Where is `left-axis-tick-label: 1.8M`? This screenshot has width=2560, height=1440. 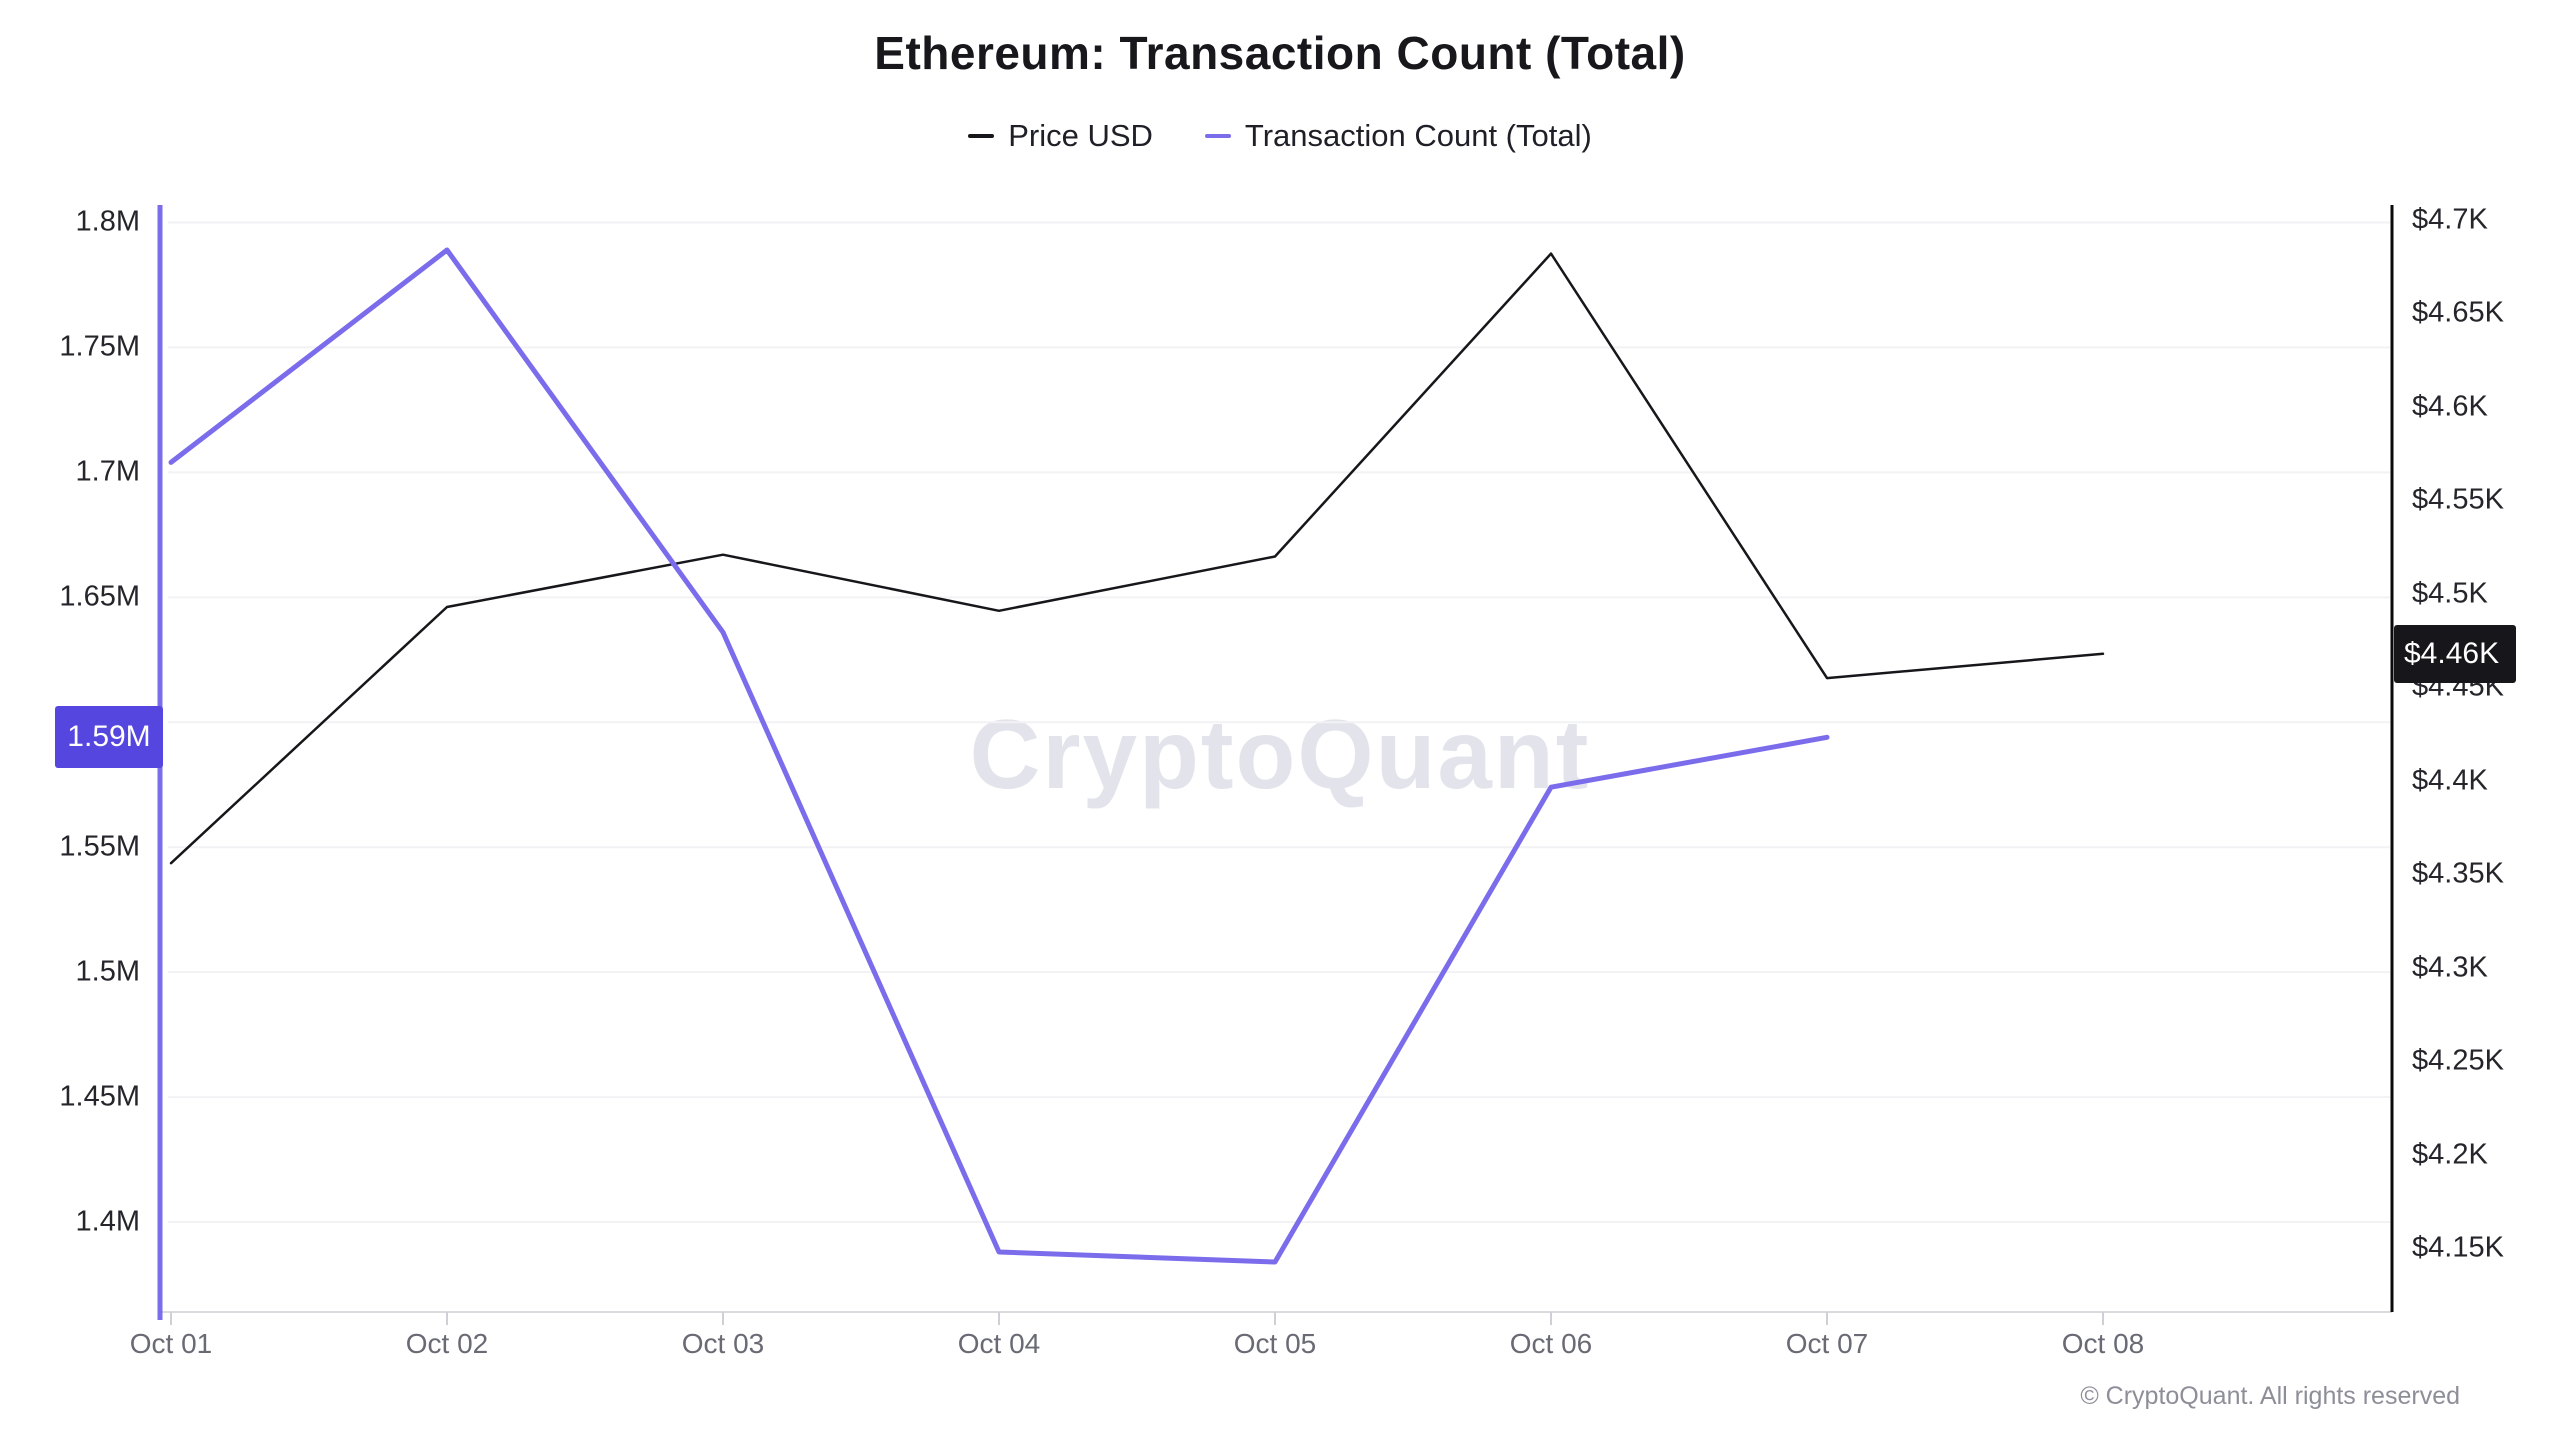
left-axis-tick-label: 1.8M is located at coordinates (107, 221).